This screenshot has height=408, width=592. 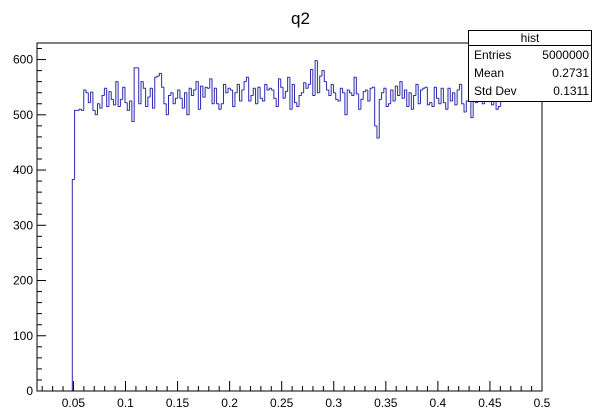 I want to click on x-tick-label: 0.5, so click(x=542, y=402).